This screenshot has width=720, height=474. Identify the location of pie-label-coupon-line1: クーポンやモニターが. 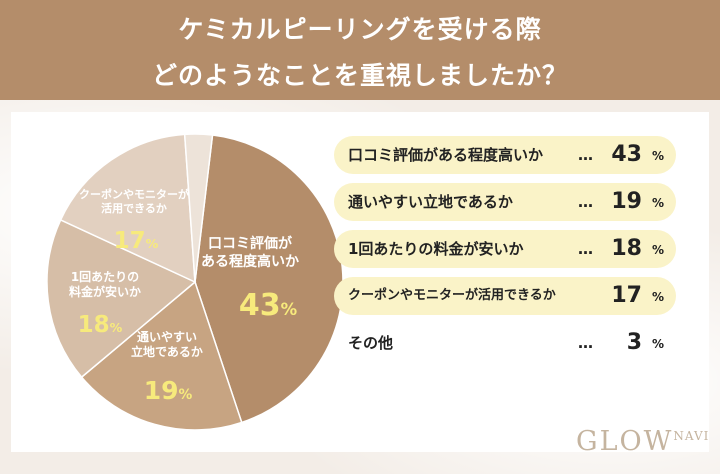
(134, 194).